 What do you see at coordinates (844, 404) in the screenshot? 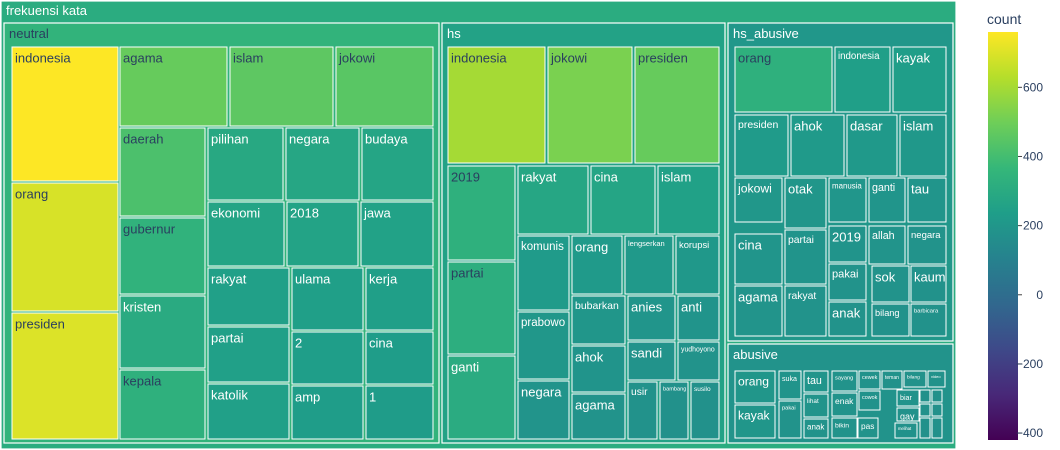
I see `leaf-enak: enak` at bounding box center [844, 404].